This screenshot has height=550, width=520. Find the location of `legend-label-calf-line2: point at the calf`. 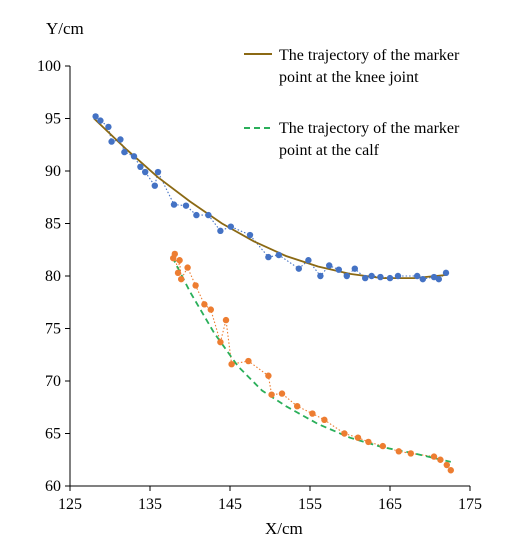

legend-label-calf-line2: point at the calf is located at coordinates (329, 150).